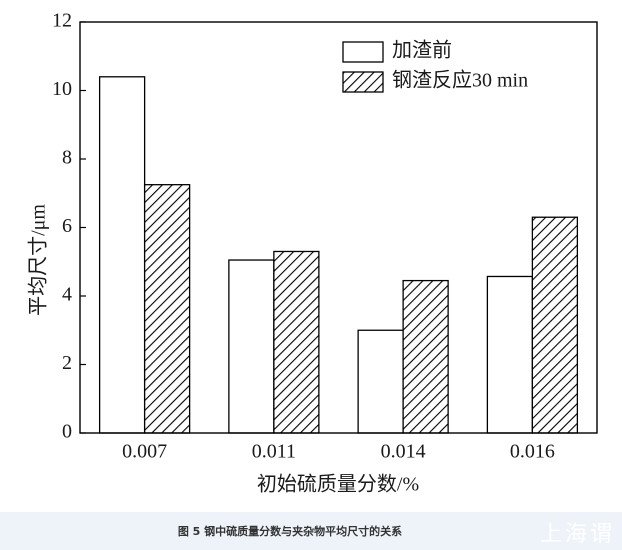 The image size is (622, 550). What do you see at coordinates (67, 226) in the screenshot?
I see `y-tick-label: 6` at bounding box center [67, 226].